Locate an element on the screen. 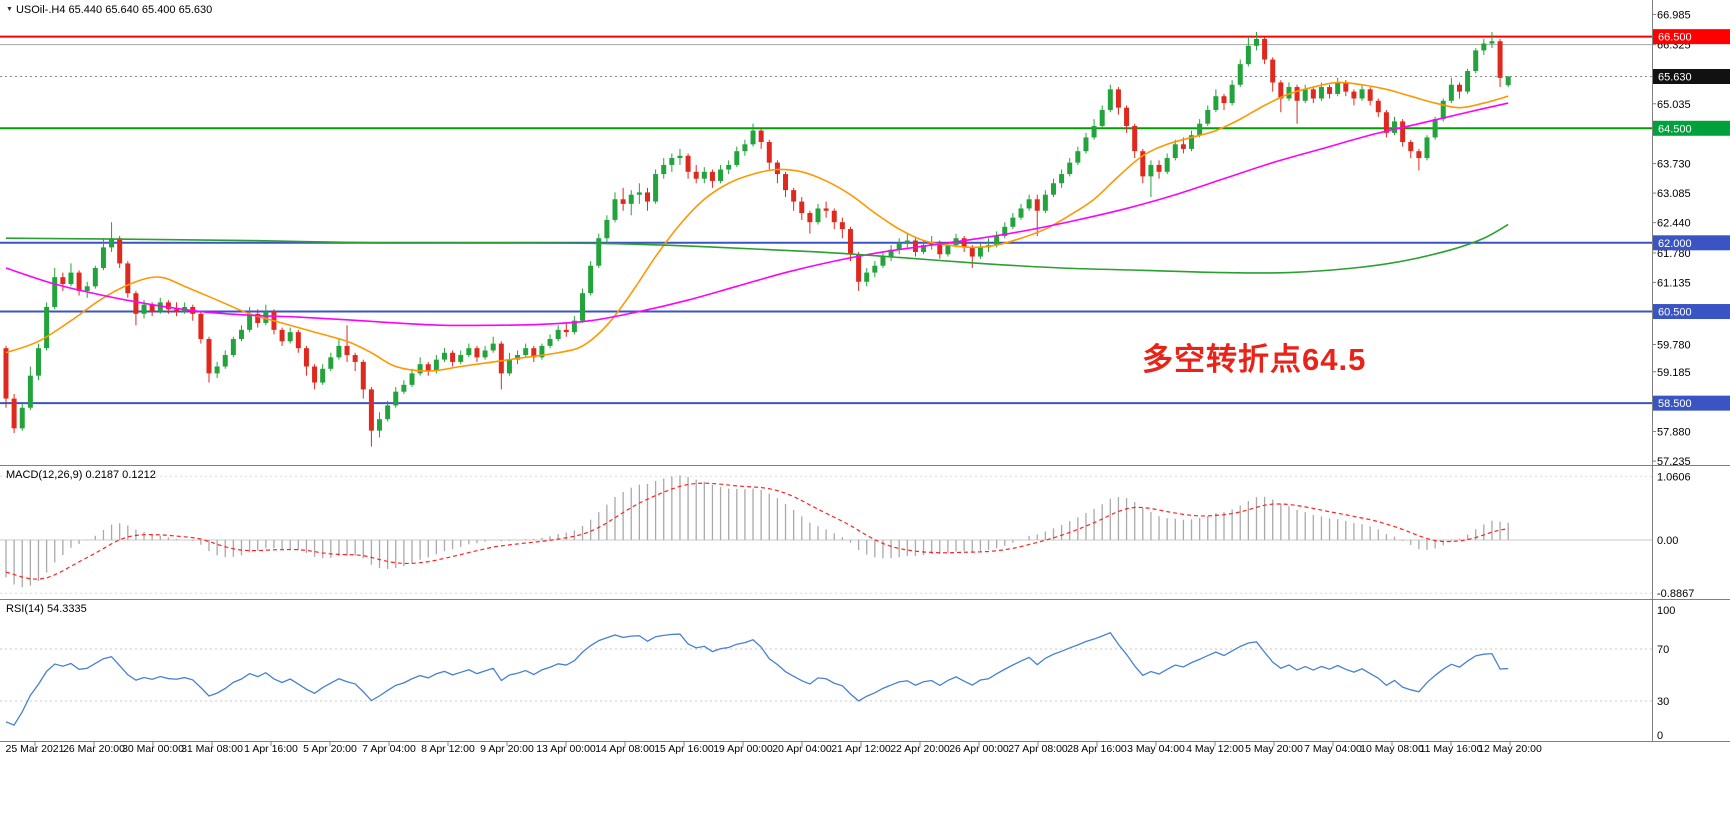 This screenshot has width=1730, height=828. time-axis-label: 27 Apr 08:00 is located at coordinates (1038, 749).